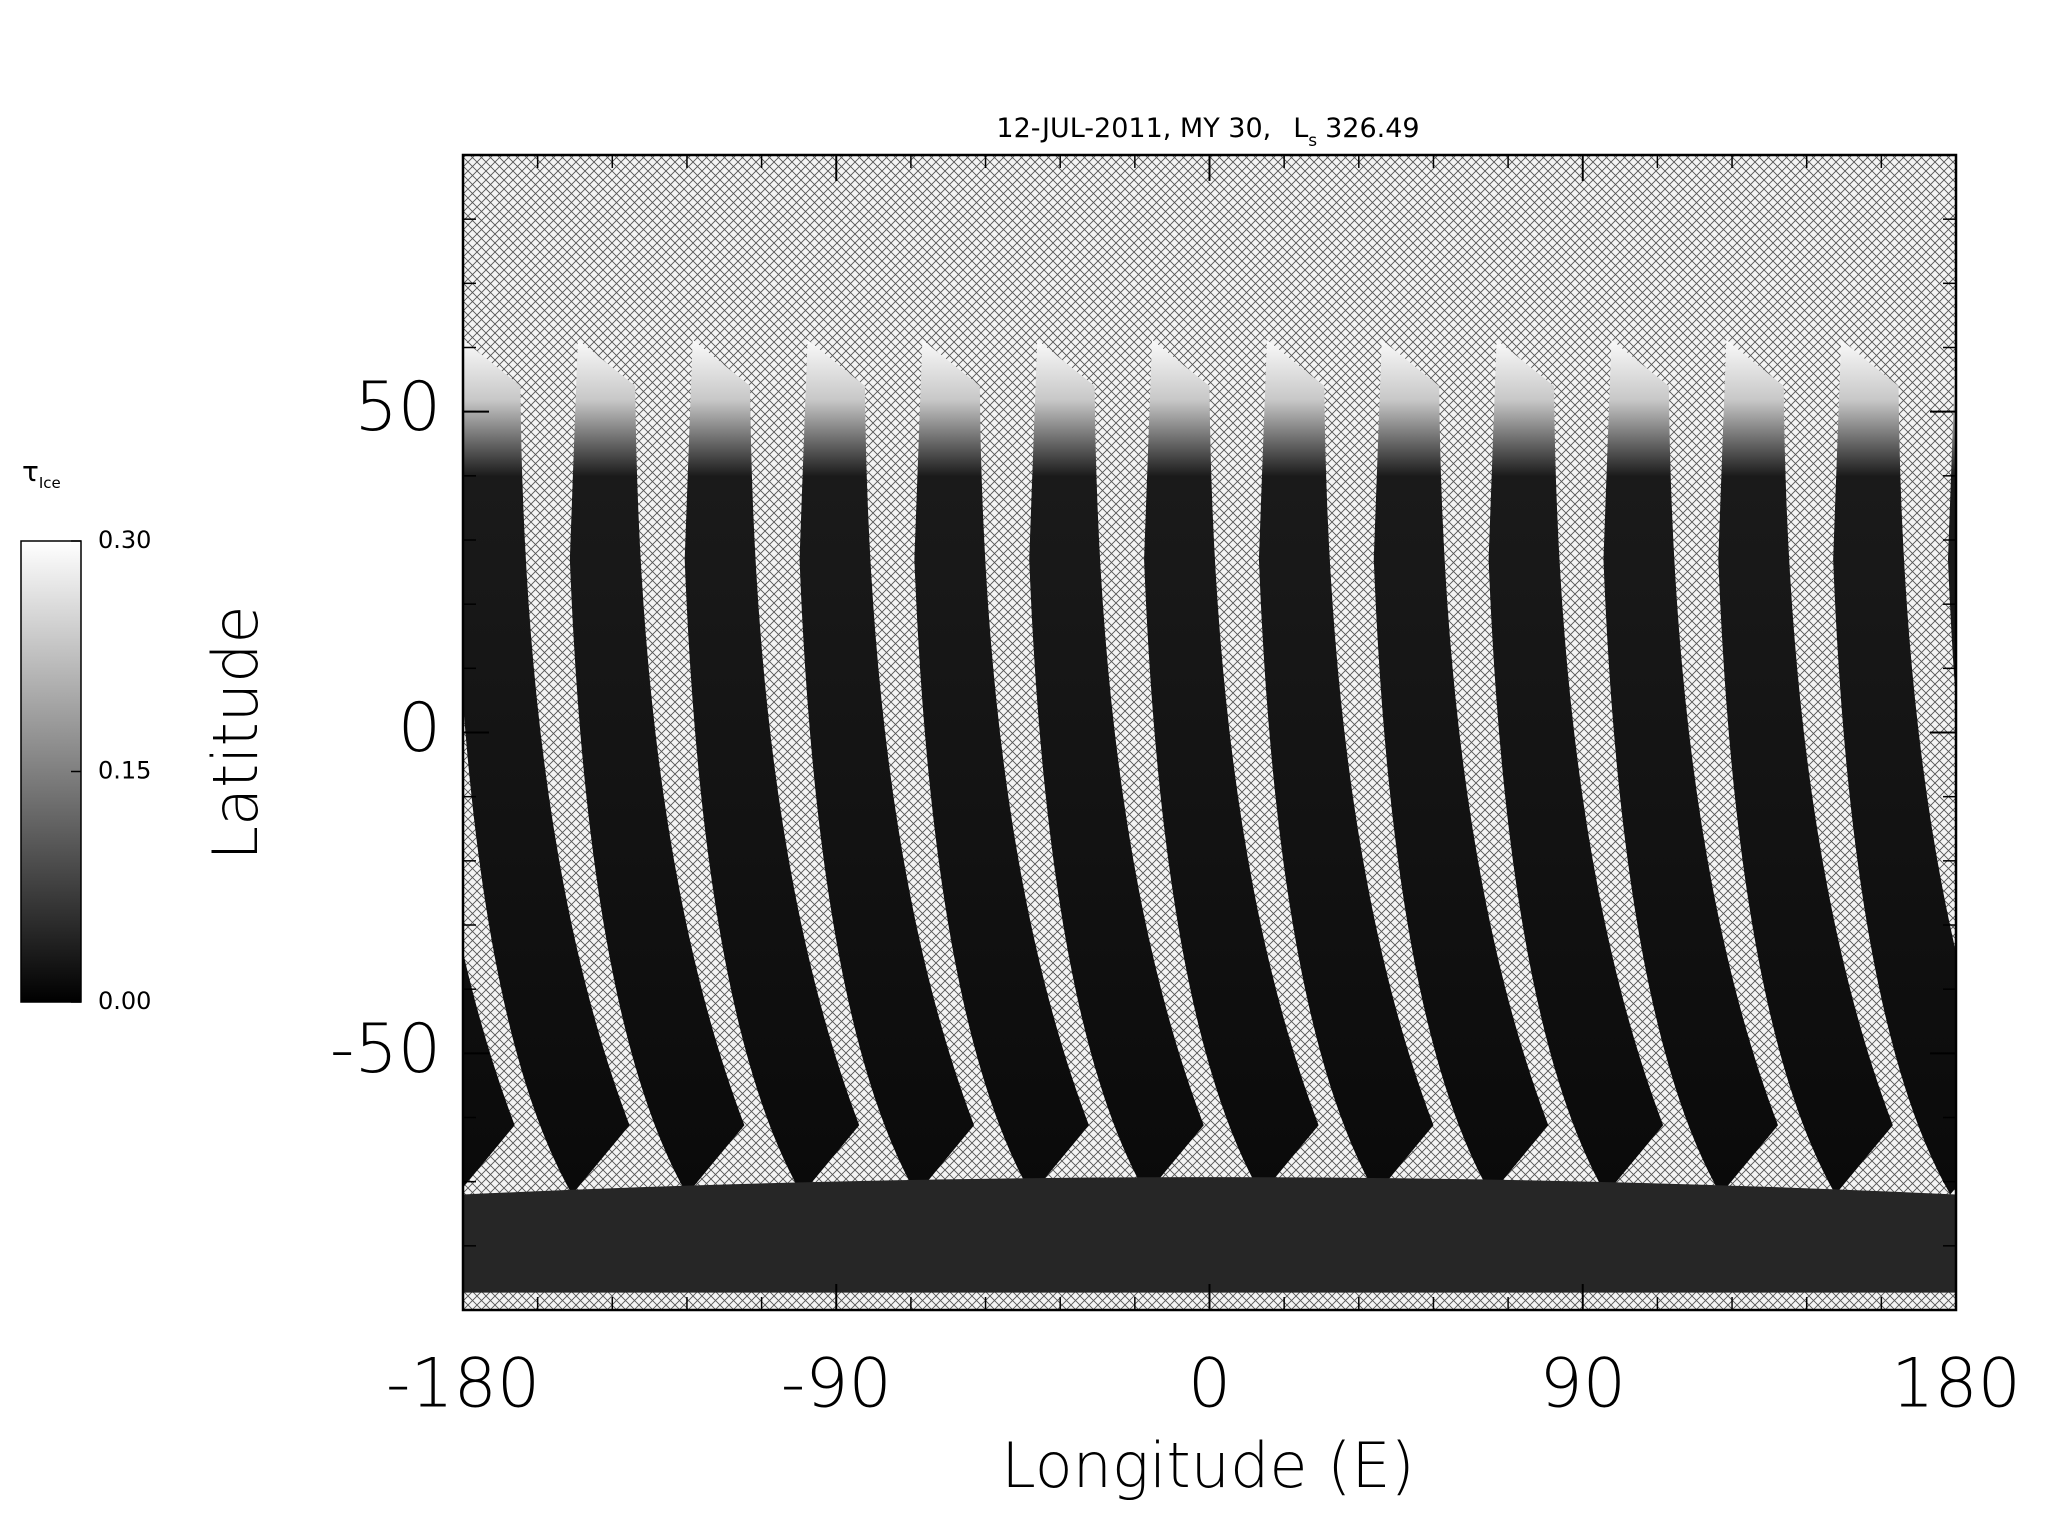 The width and height of the screenshot is (2048, 1536). Describe the element at coordinates (385, 1049) in the screenshot. I see `y-tick-label: -50` at that location.